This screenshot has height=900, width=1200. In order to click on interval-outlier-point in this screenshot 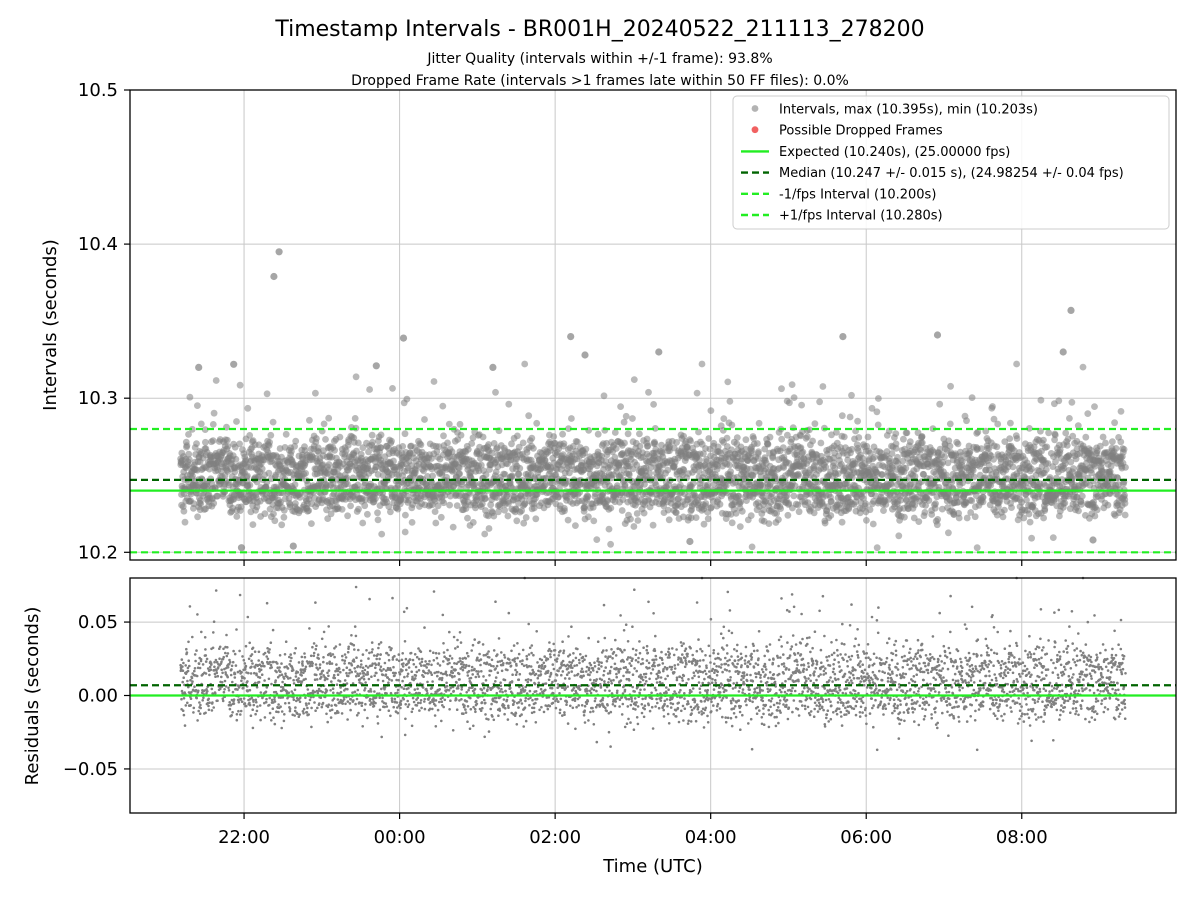, I will do `click(659, 352)`.